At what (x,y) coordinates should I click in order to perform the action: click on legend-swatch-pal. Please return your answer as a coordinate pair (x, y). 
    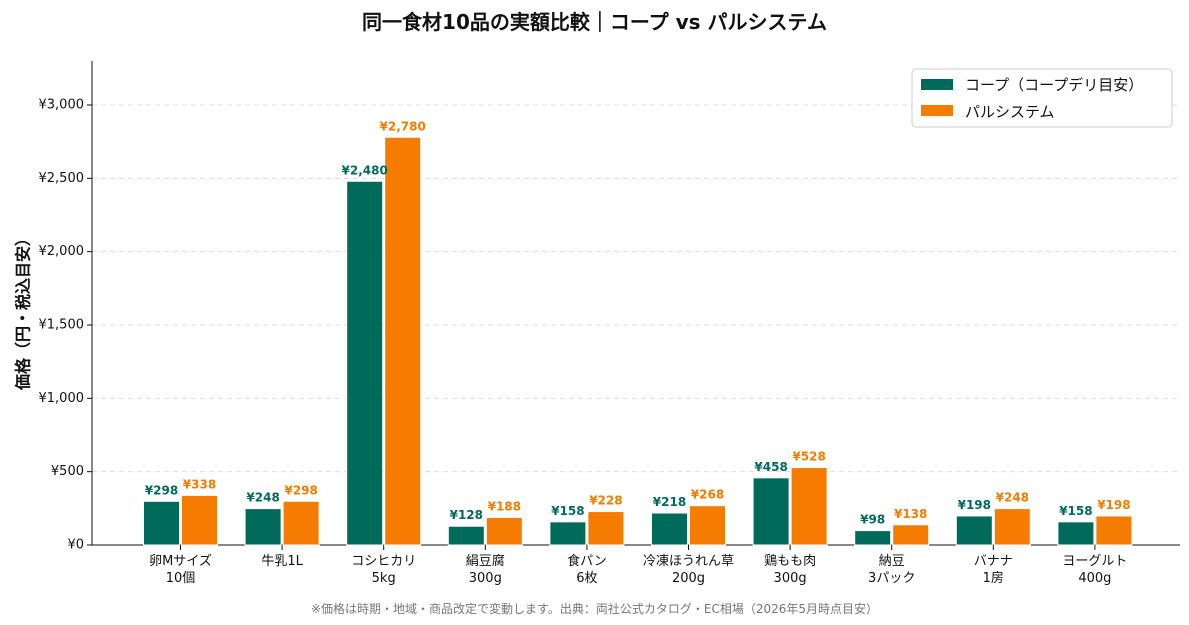
    Looking at the image, I should click on (937, 110).